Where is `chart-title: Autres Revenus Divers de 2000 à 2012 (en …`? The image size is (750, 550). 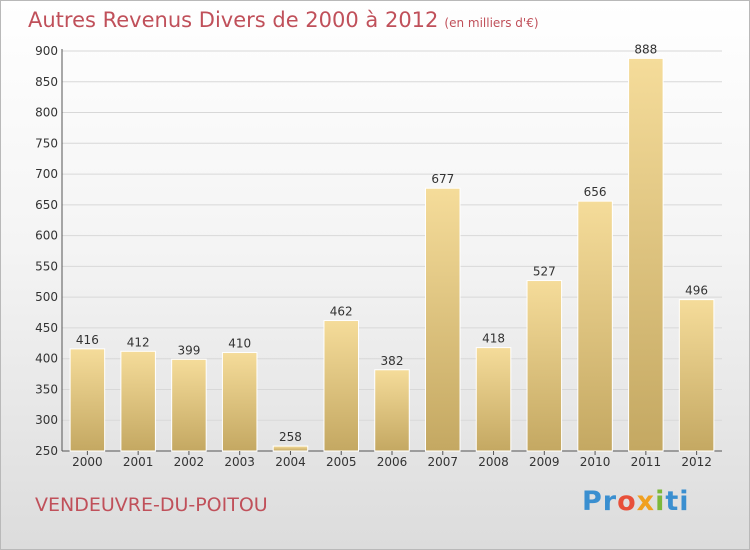
chart-title: Autres Revenus Divers de 2000 à 2012 (en … is located at coordinates (283, 20).